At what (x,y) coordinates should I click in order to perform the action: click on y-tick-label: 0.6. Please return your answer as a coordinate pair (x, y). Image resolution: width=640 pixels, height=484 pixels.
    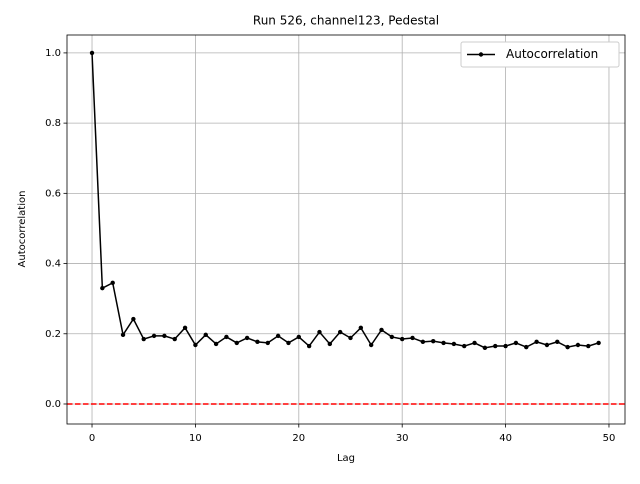
    Looking at the image, I should click on (53, 193).